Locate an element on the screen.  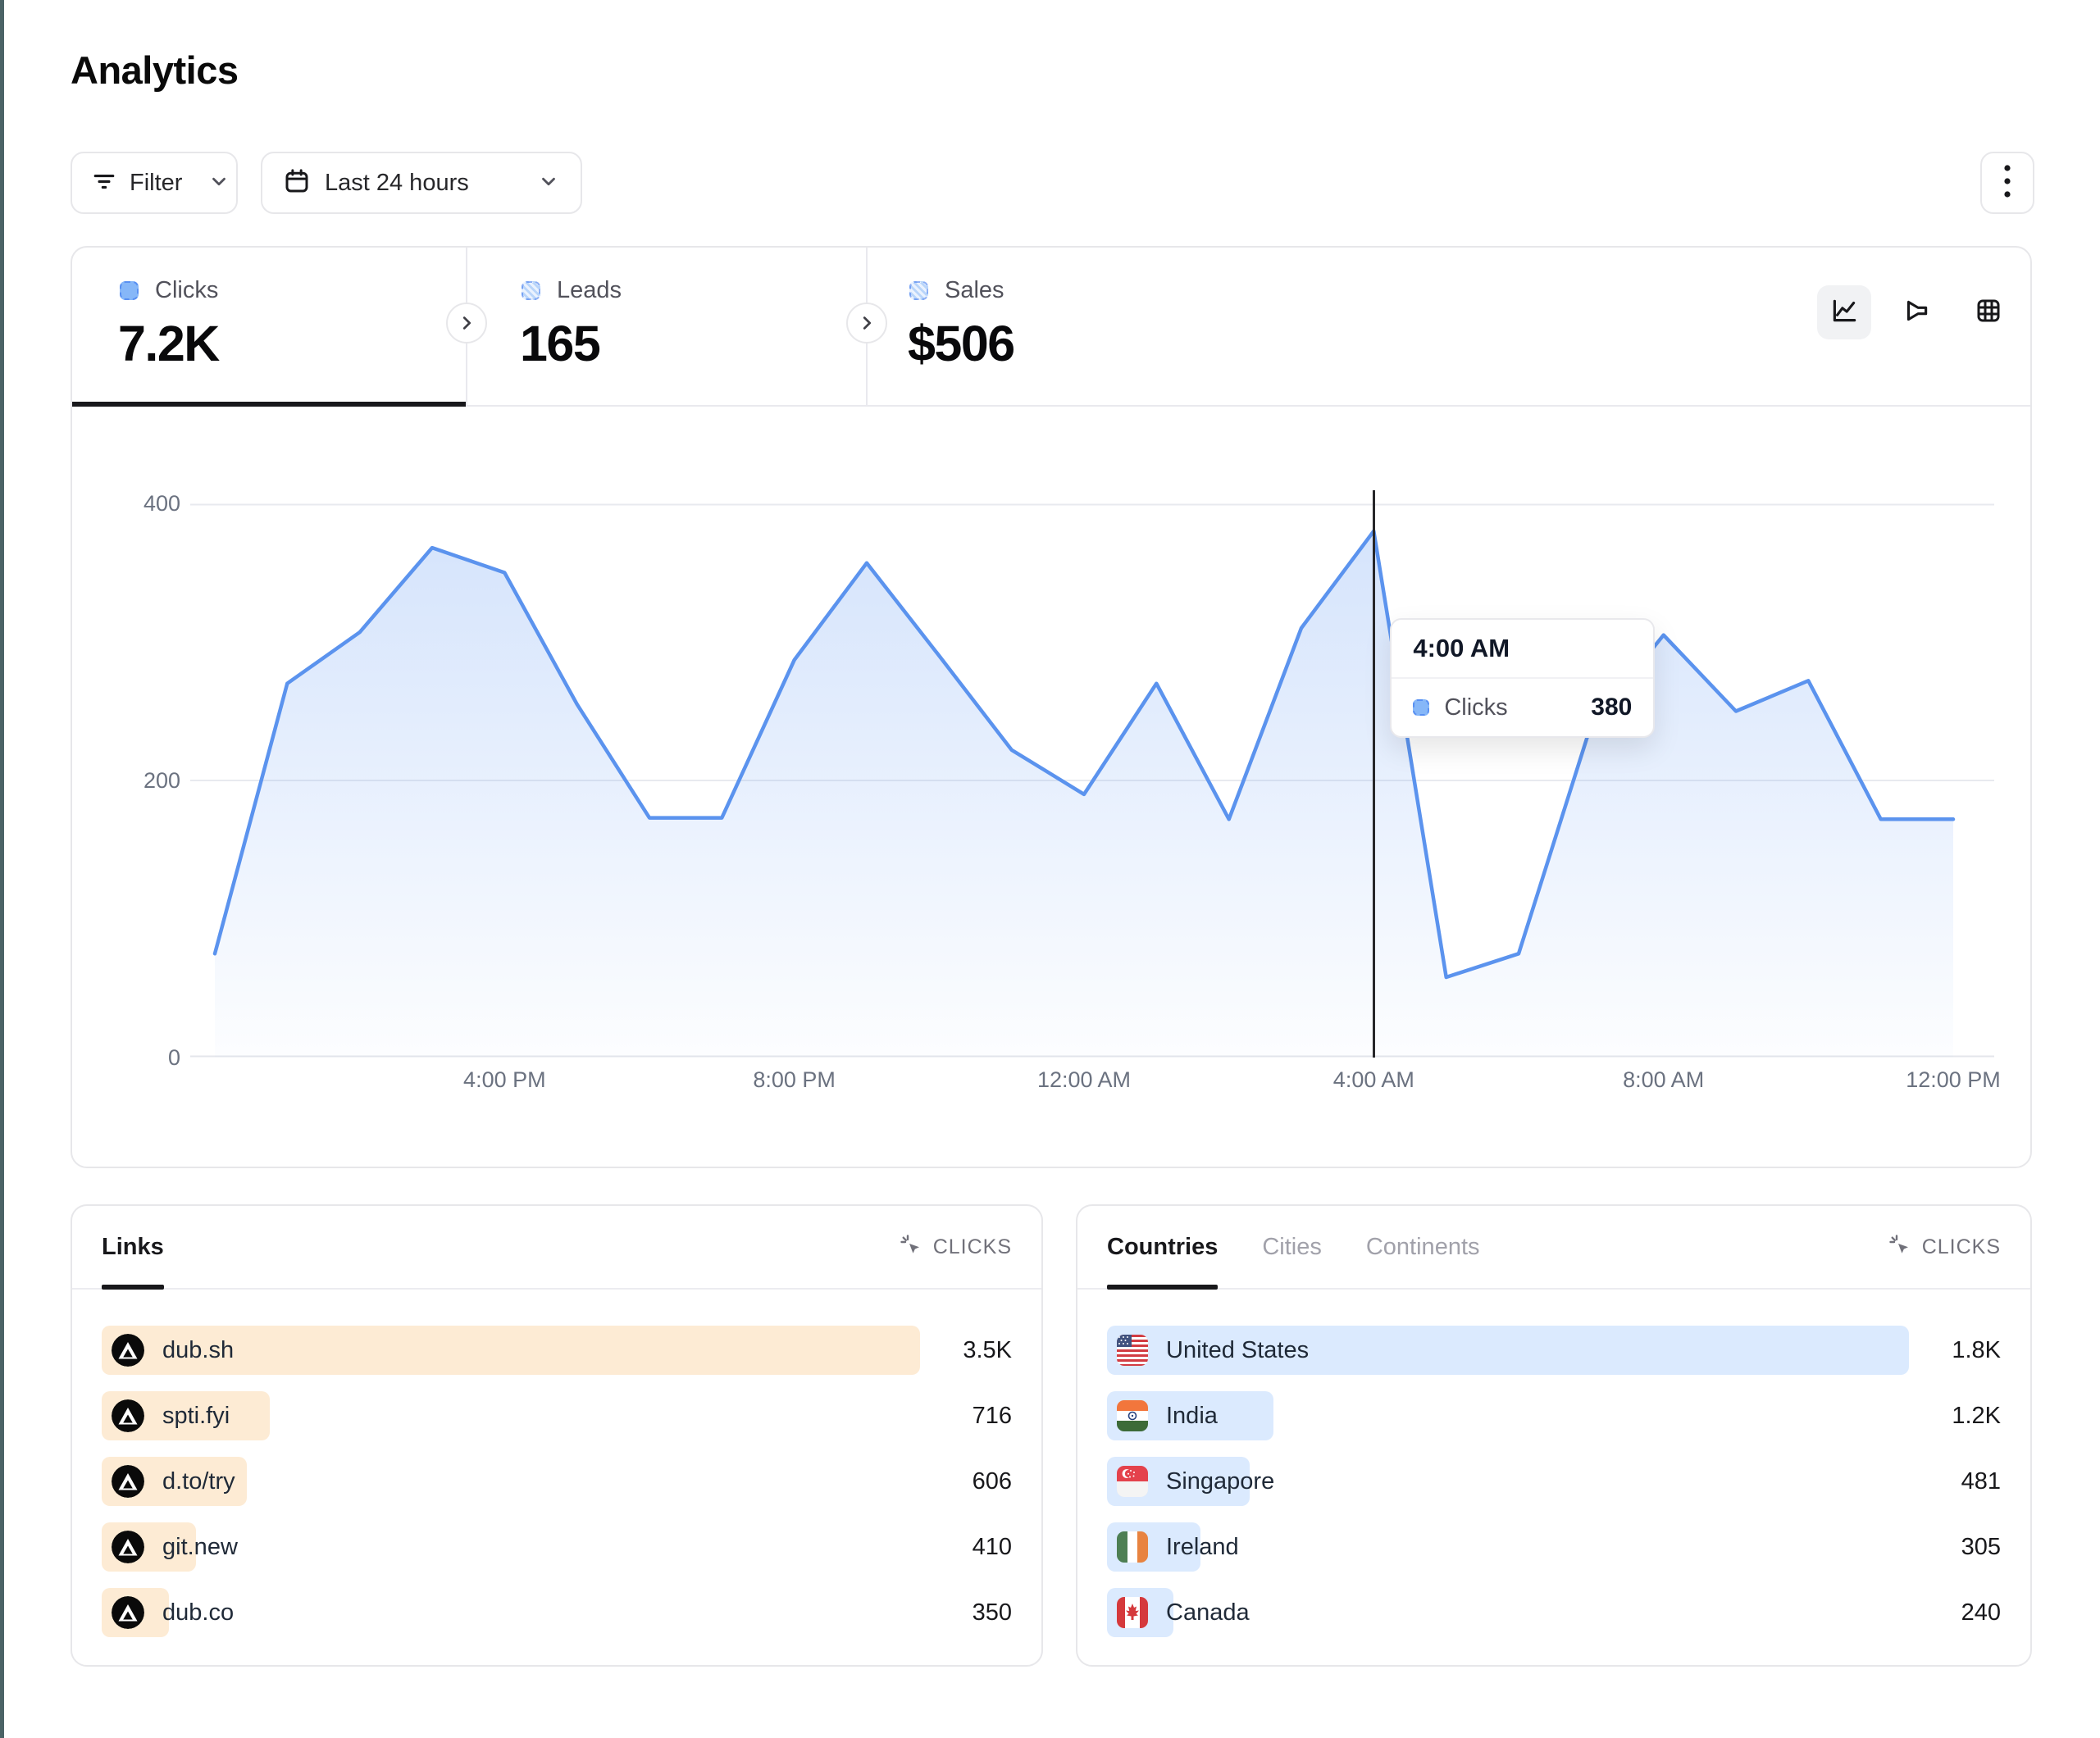
cursor-click-icon is located at coordinates (911, 1247).